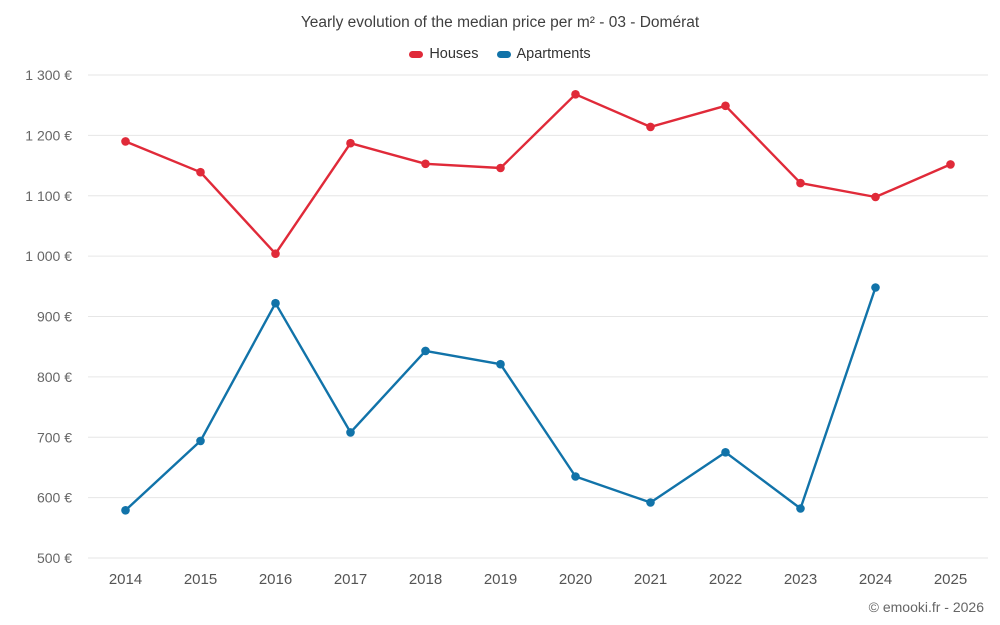 The width and height of the screenshot is (1000, 625). What do you see at coordinates (48, 135) in the screenshot?
I see `y-axis-tick-label: 1 200 €` at bounding box center [48, 135].